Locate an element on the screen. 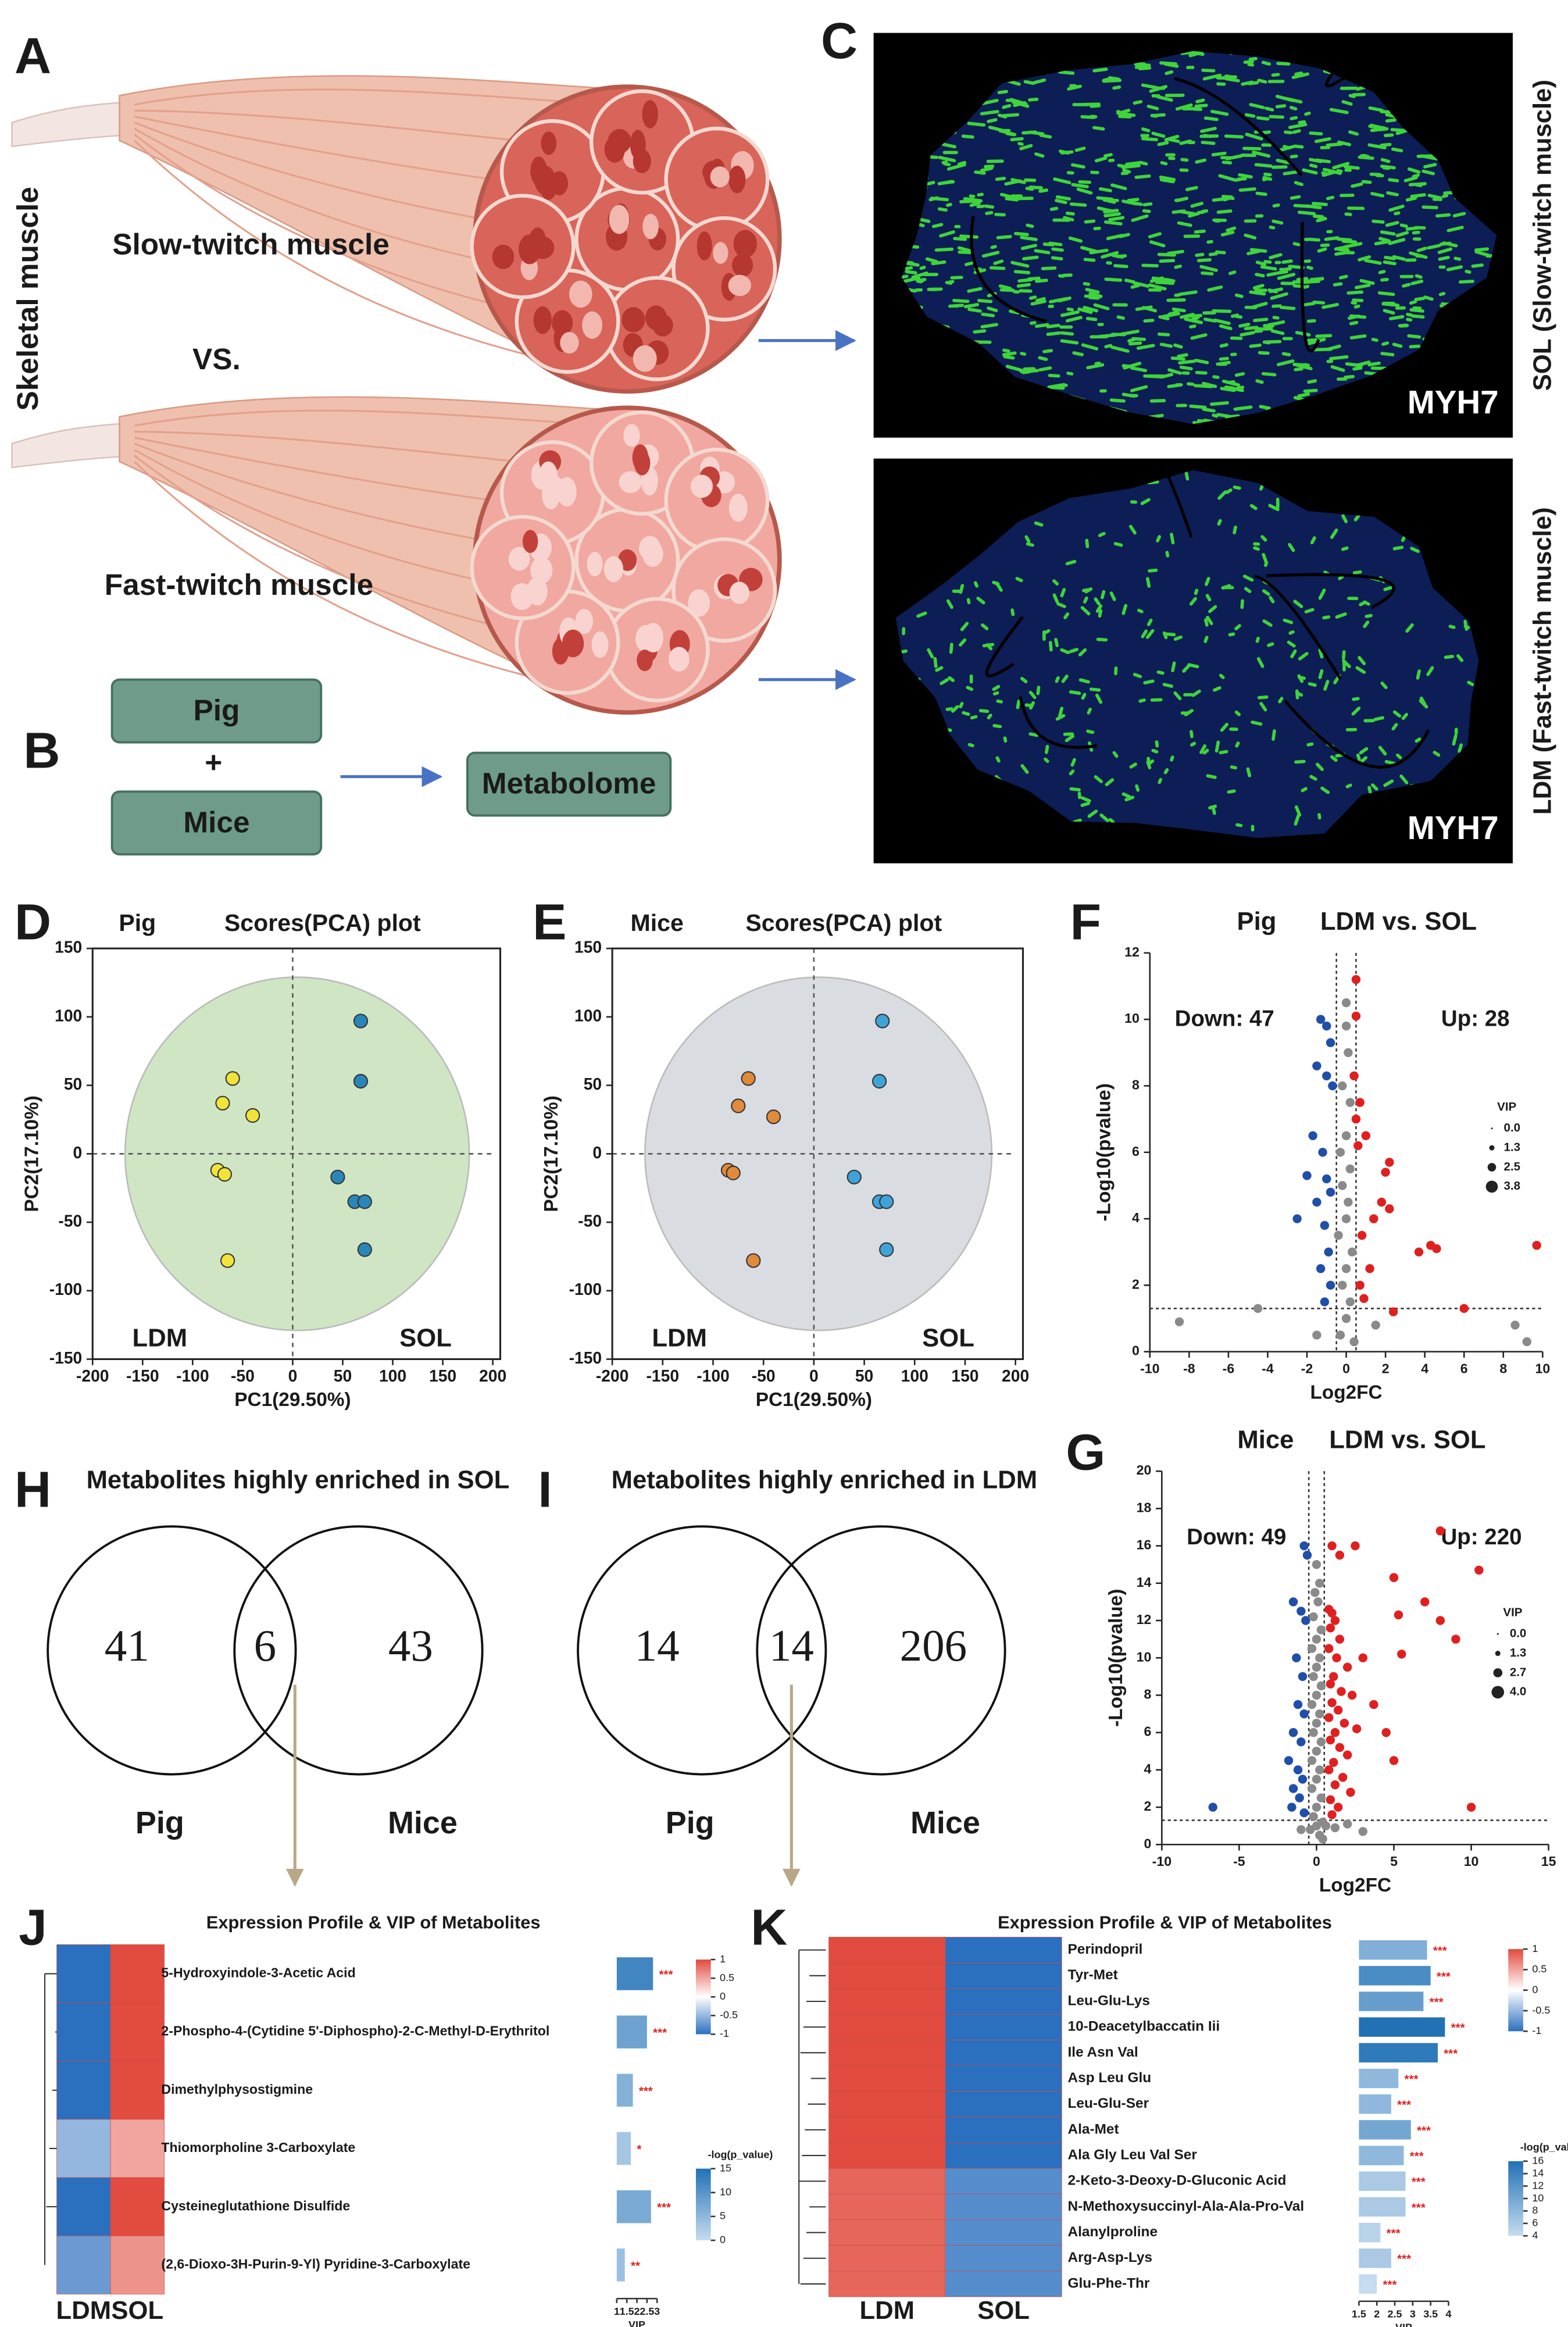 This screenshot has height=2327, width=1568. y-tick-label: 2 is located at coordinates (1148, 1806).